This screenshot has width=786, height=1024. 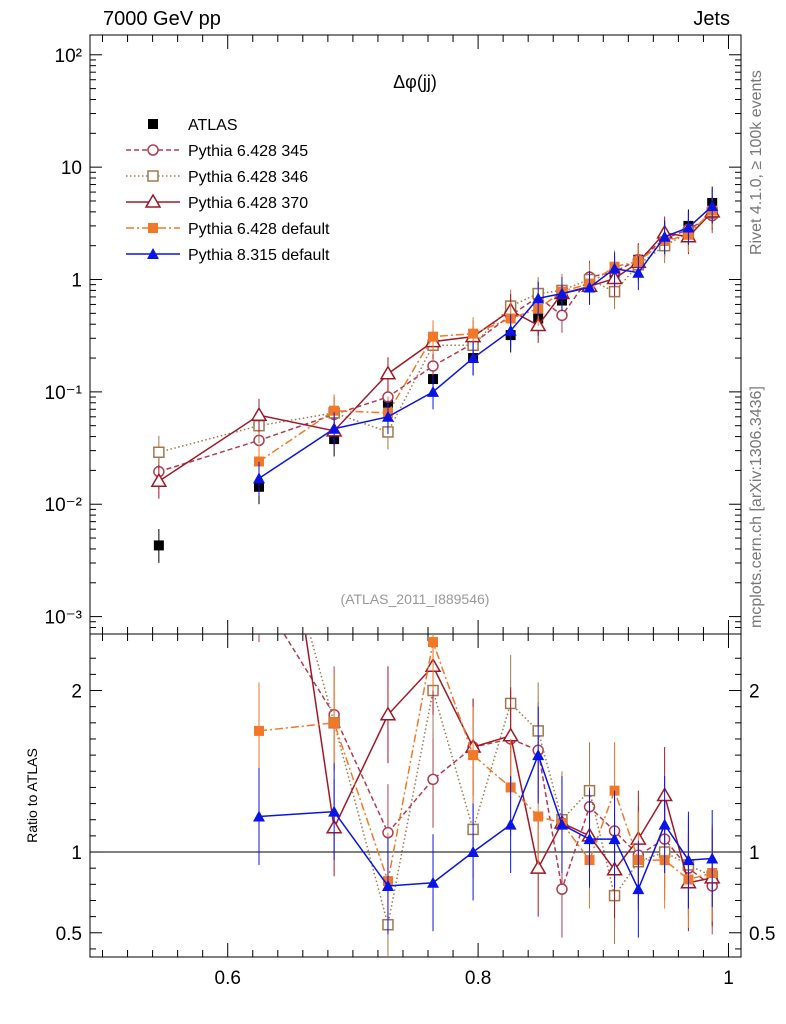 I want to click on x-tick-label: 1, so click(x=728, y=978).